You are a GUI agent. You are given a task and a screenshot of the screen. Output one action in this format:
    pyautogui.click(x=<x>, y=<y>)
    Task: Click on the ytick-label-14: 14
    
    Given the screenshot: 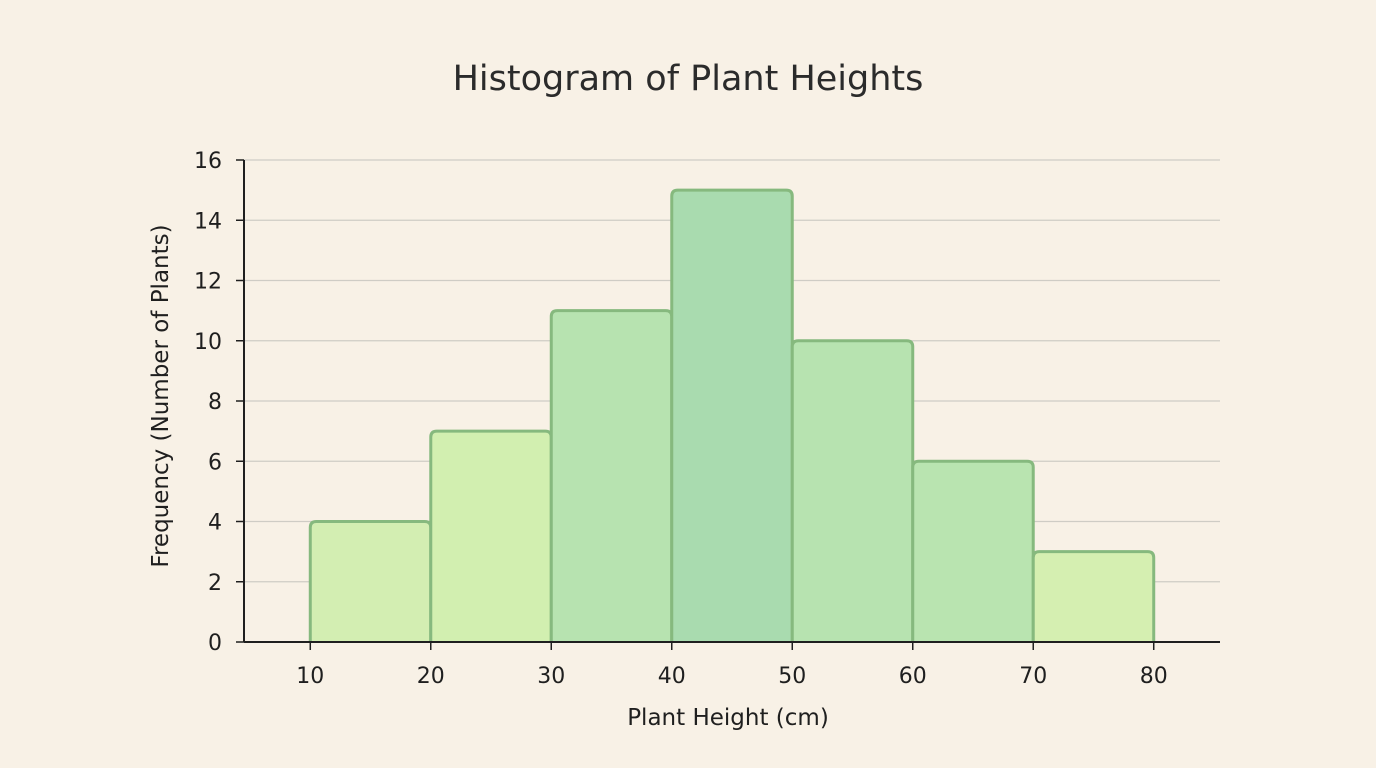 What is the action you would take?
    pyautogui.click(x=208, y=221)
    